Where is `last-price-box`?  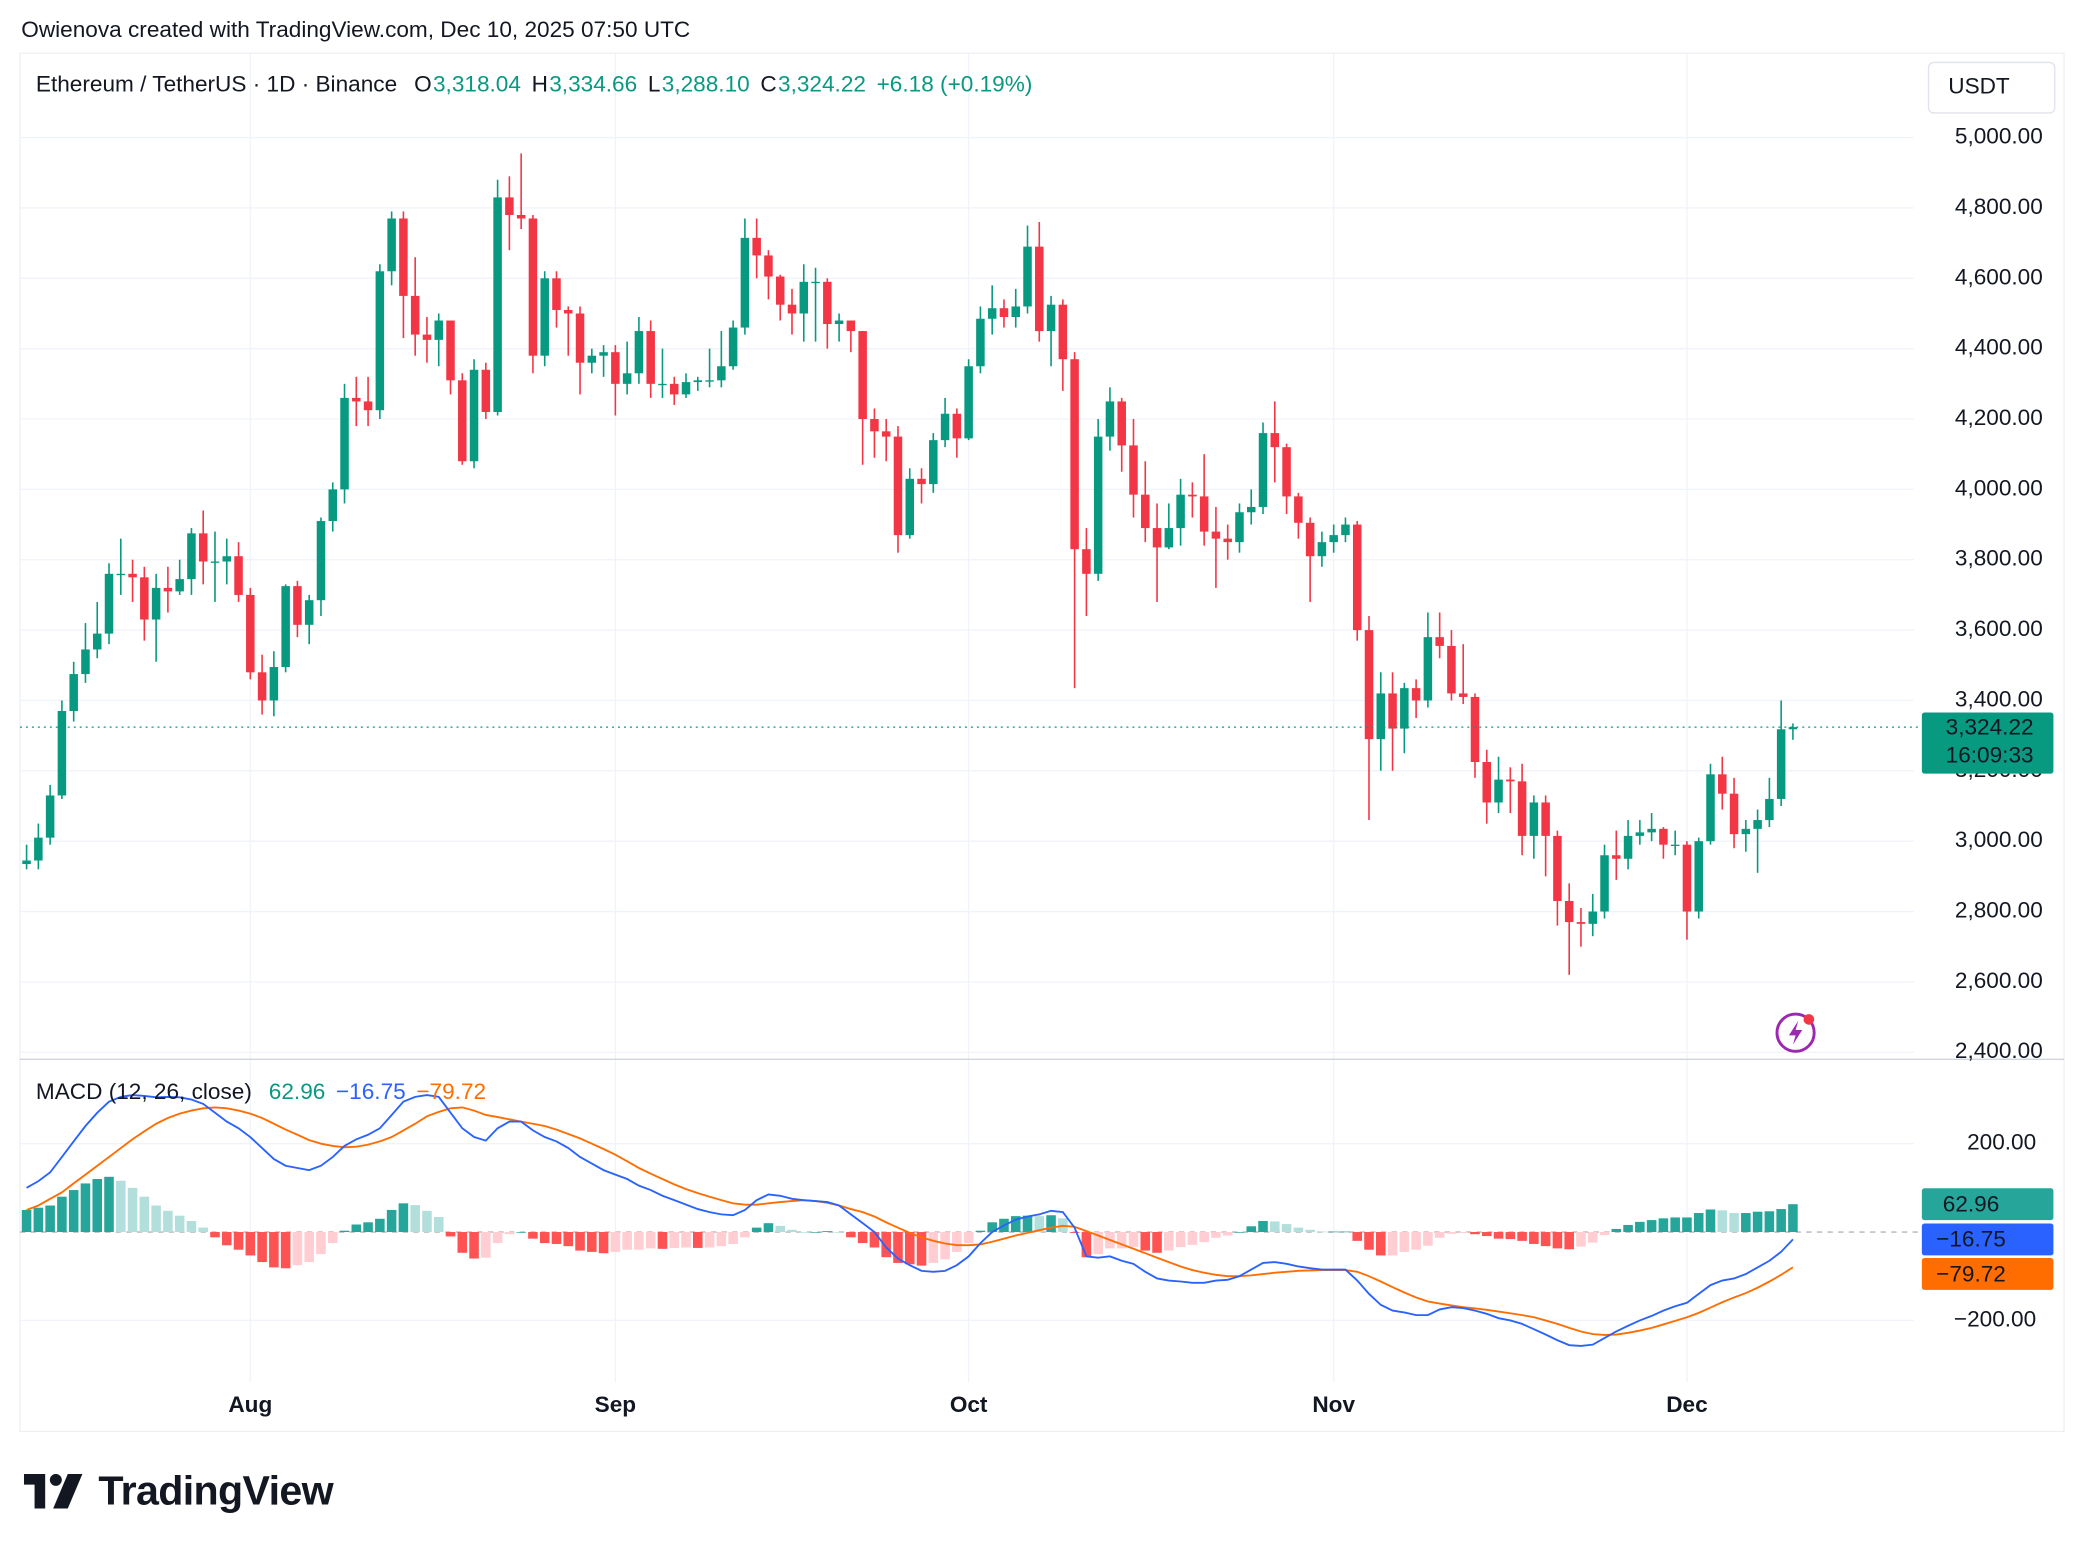 last-price-box is located at coordinates (1987, 743).